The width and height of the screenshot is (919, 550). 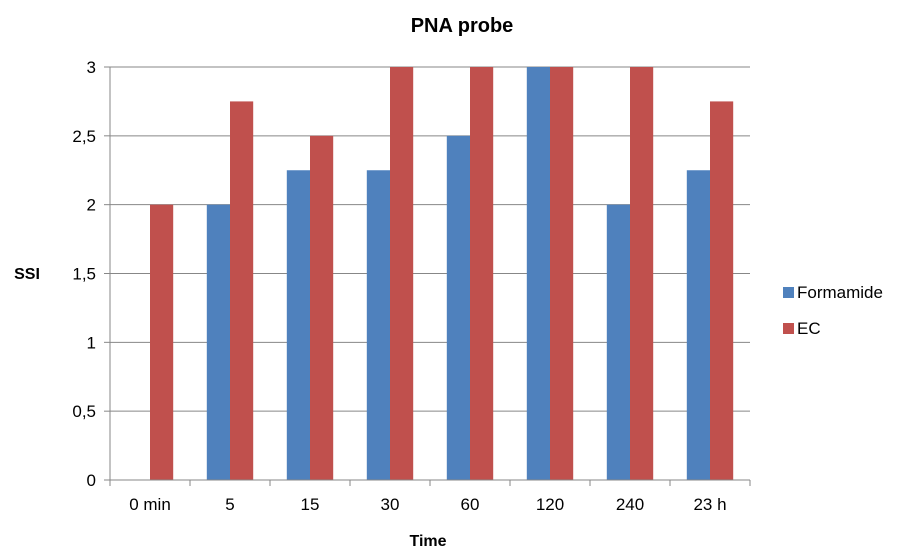 What do you see at coordinates (91, 480) in the screenshot?
I see `y-tick-label: 0` at bounding box center [91, 480].